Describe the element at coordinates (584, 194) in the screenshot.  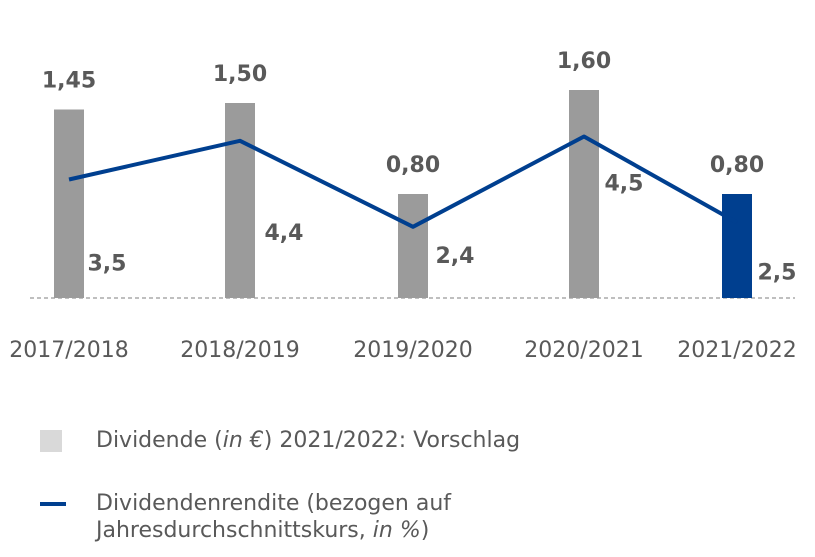
I see `bar-2020-2021` at that location.